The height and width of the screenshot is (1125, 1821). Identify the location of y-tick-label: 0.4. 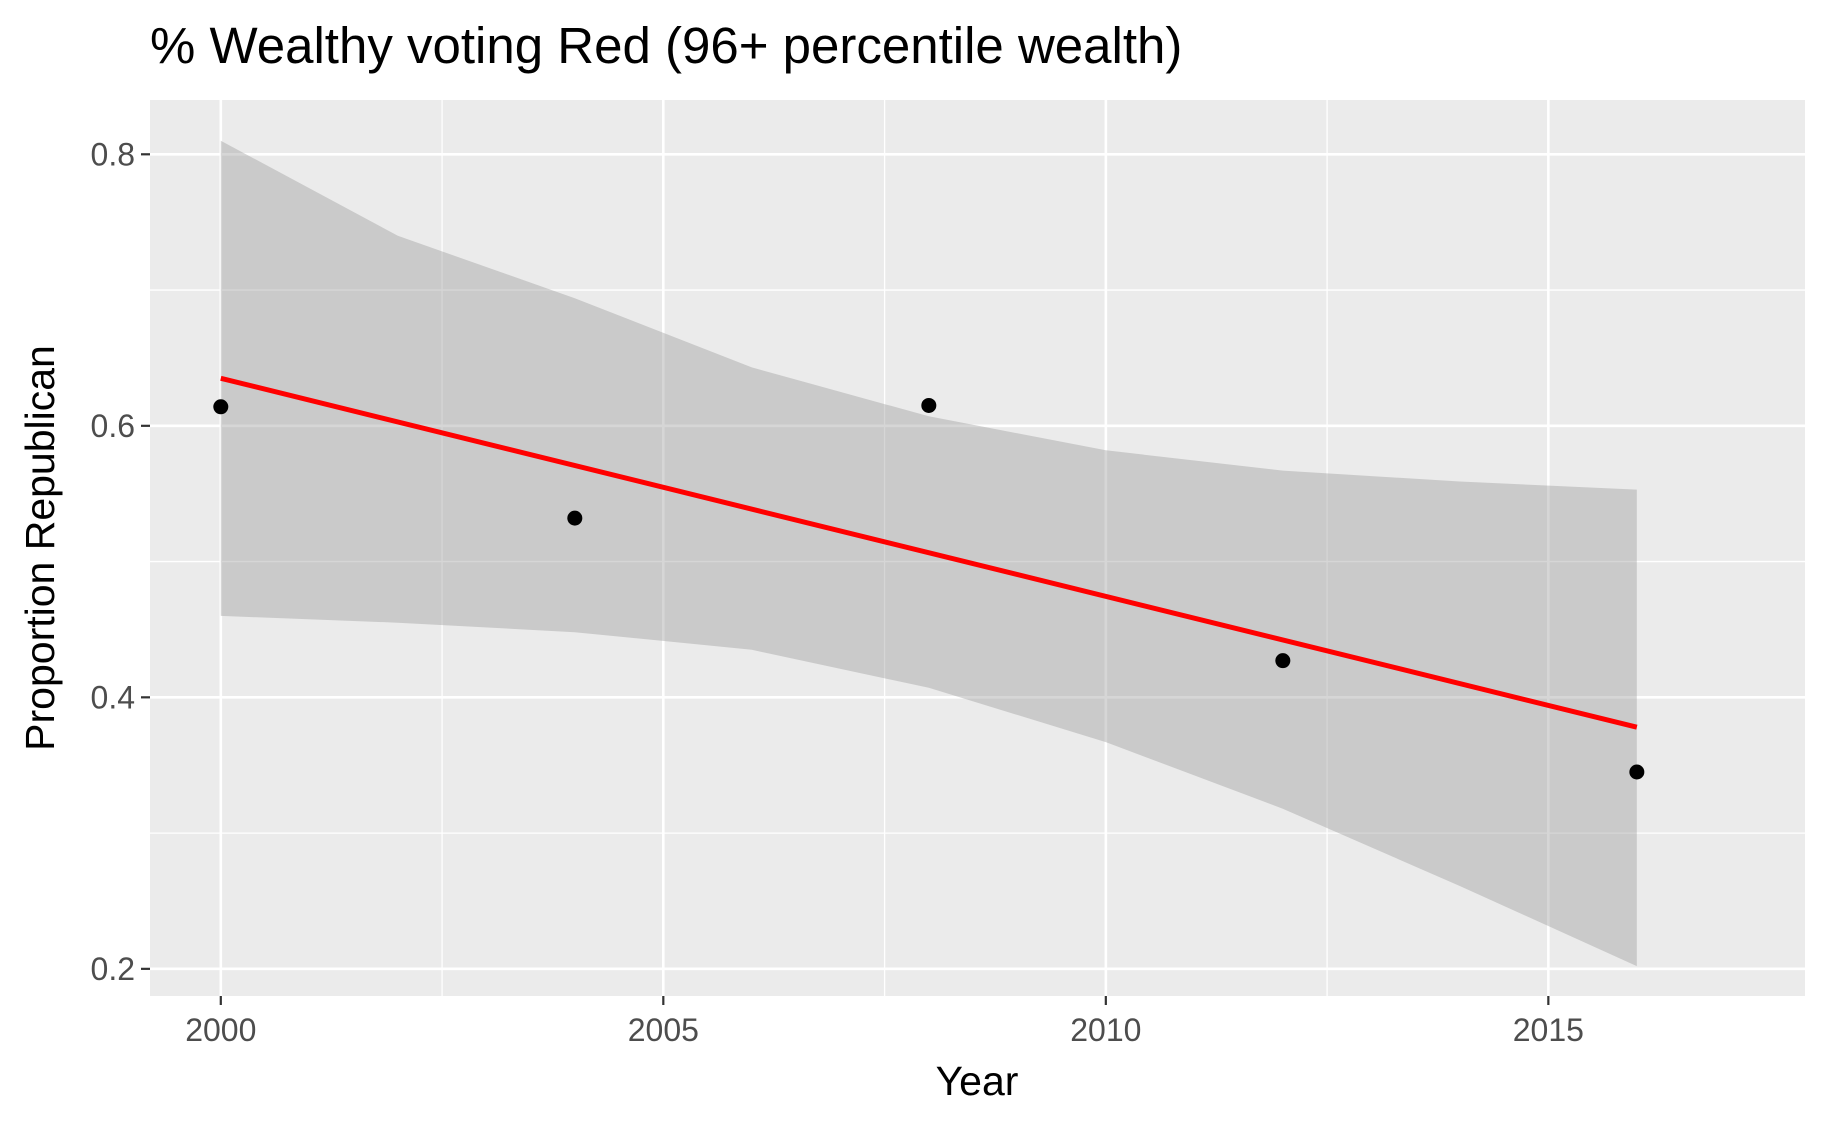
(113, 697).